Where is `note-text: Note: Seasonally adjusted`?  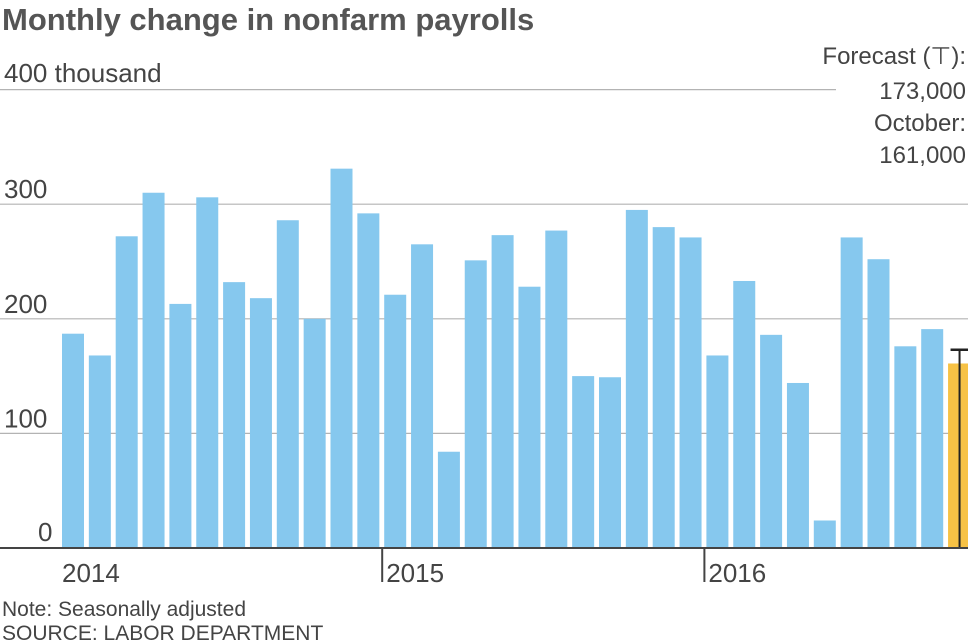 note-text: Note: Seasonally adjusted is located at coordinates (124, 609).